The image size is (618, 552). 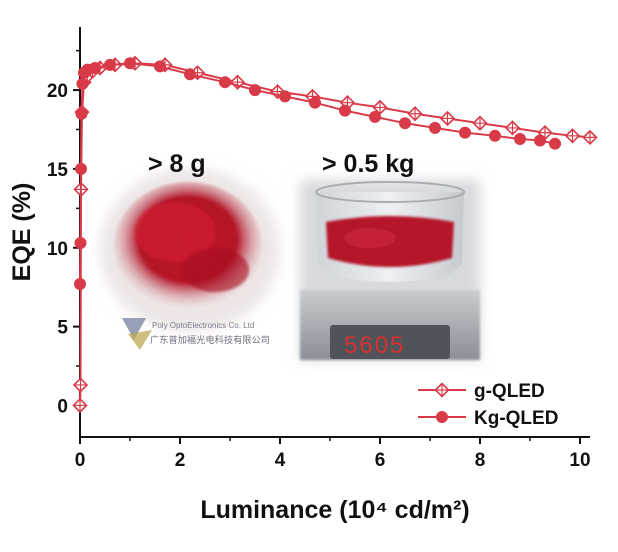 What do you see at coordinates (509, 391) in the screenshot?
I see `legend-label: g-QLED` at bounding box center [509, 391].